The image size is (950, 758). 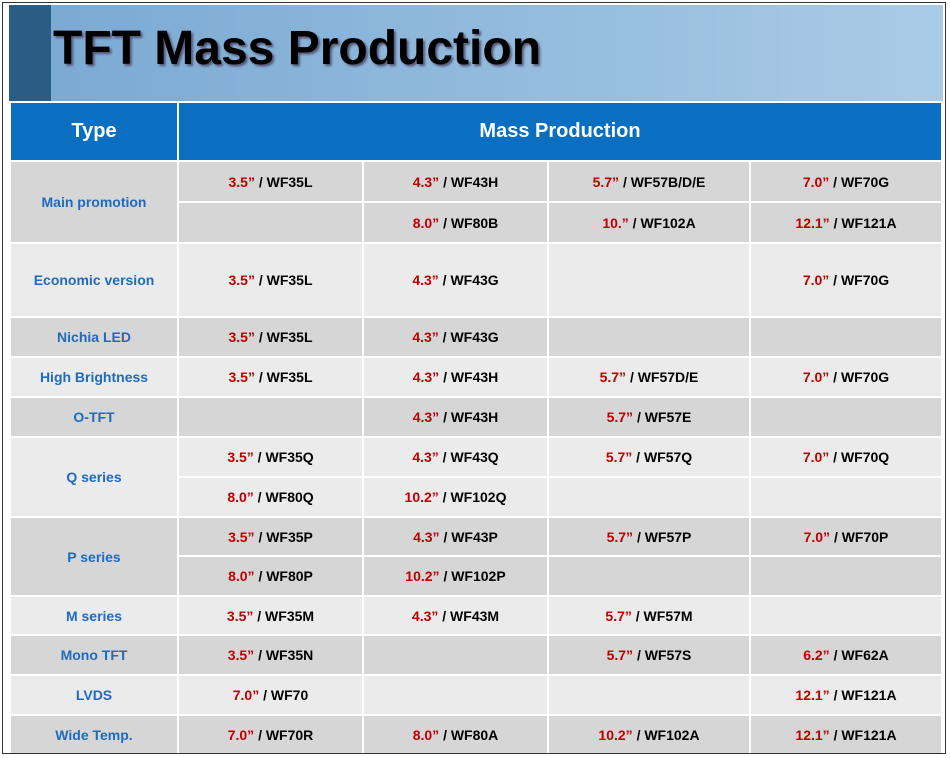 What do you see at coordinates (664, 615) in the screenshot?
I see `model: / WF57M` at bounding box center [664, 615].